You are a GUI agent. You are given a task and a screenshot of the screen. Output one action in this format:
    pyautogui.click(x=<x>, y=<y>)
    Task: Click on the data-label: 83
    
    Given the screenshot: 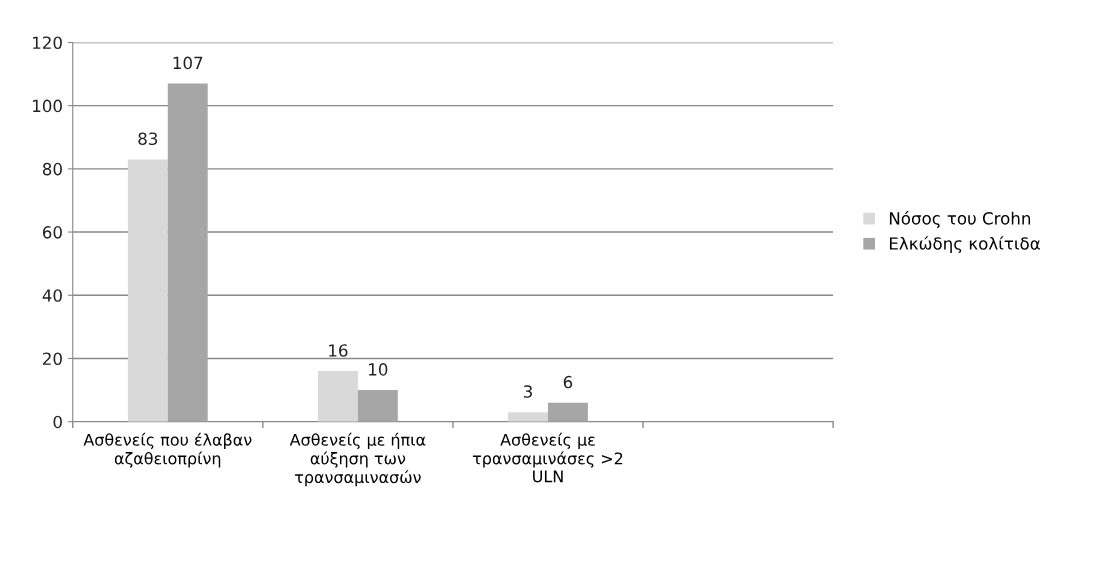 What is the action you would take?
    pyautogui.click(x=148, y=139)
    